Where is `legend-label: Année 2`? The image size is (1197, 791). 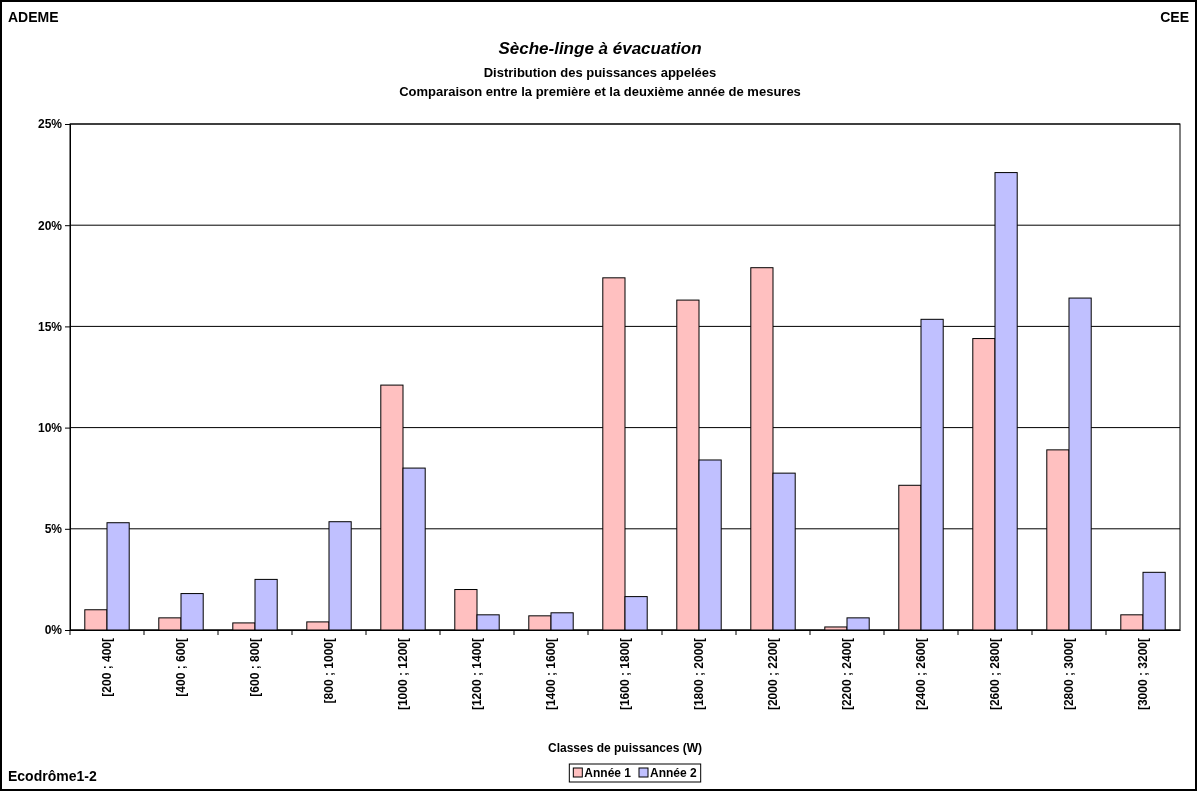
legend-label: Année 2 is located at coordinates (674, 773).